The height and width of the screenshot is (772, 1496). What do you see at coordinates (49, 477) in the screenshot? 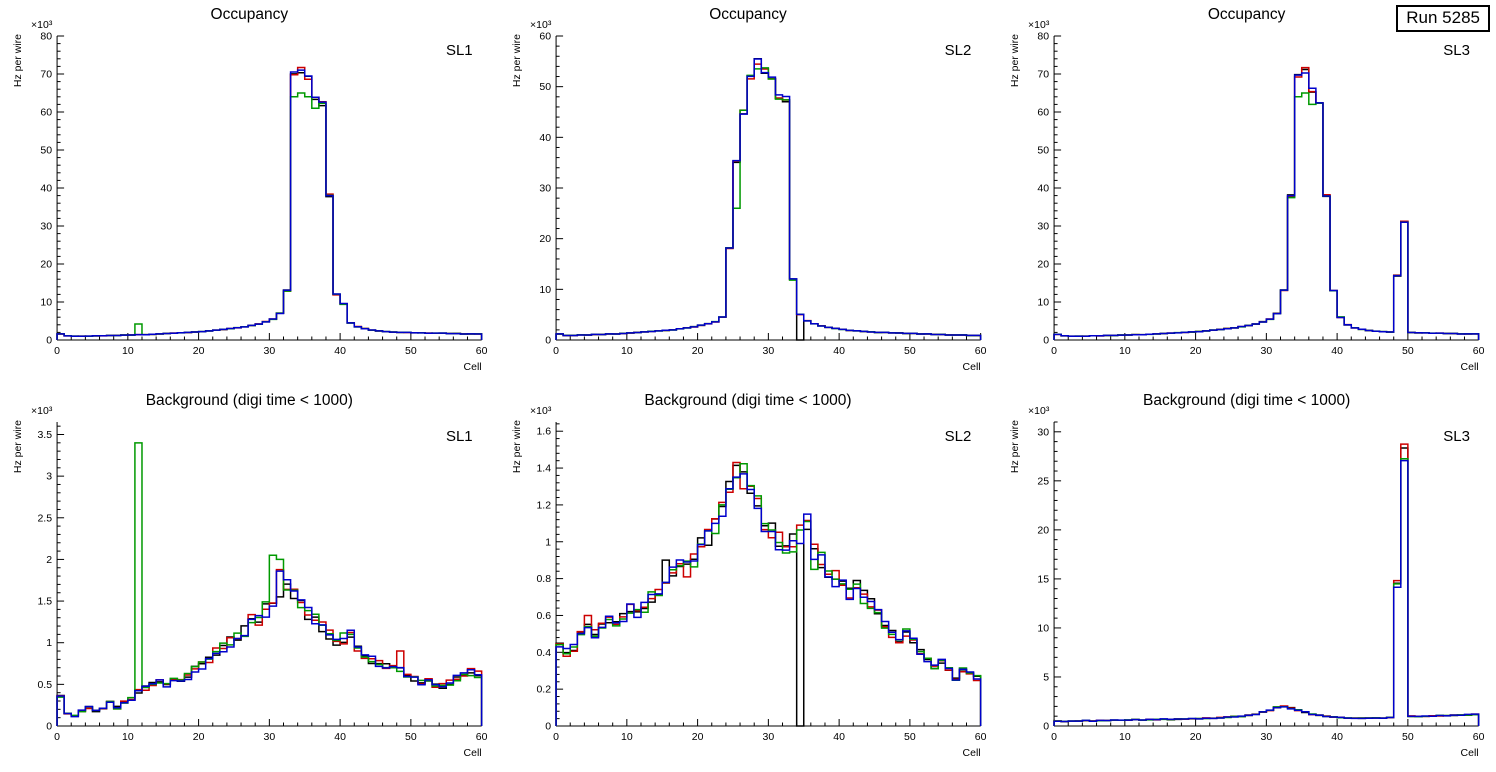
I see `svg-text: 3` at bounding box center [49, 477].